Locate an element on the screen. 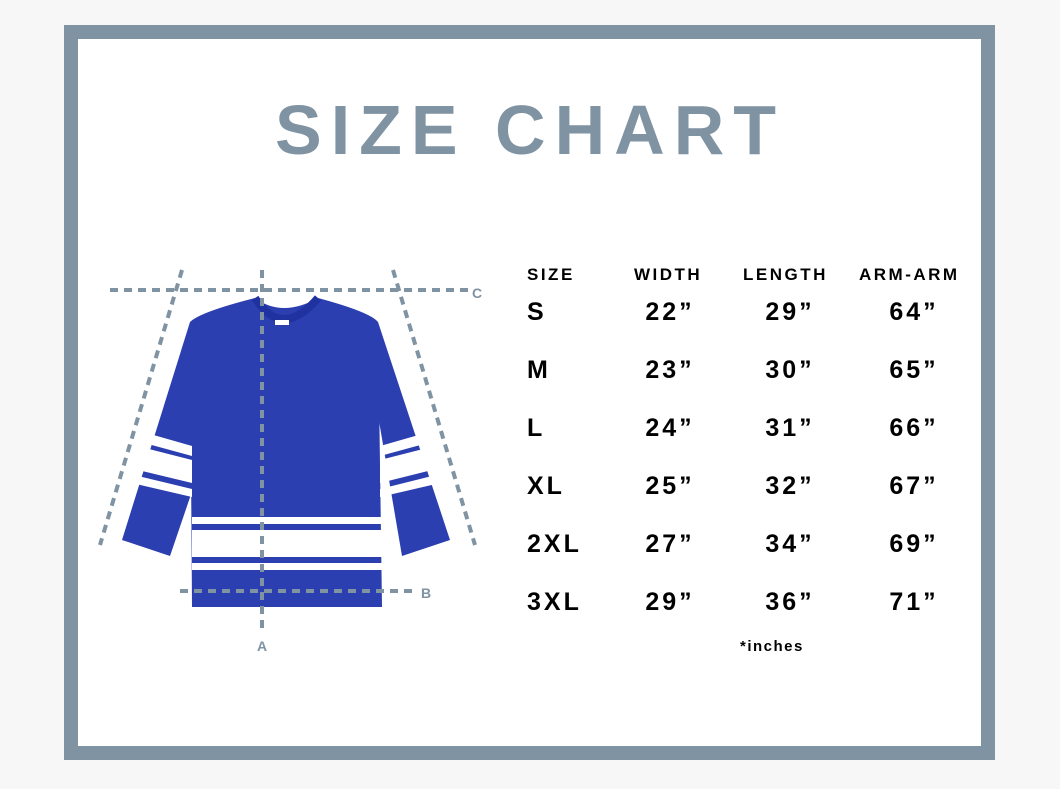 The height and width of the screenshot is (789, 1060). header-length: LENGTH is located at coordinates (785, 274).